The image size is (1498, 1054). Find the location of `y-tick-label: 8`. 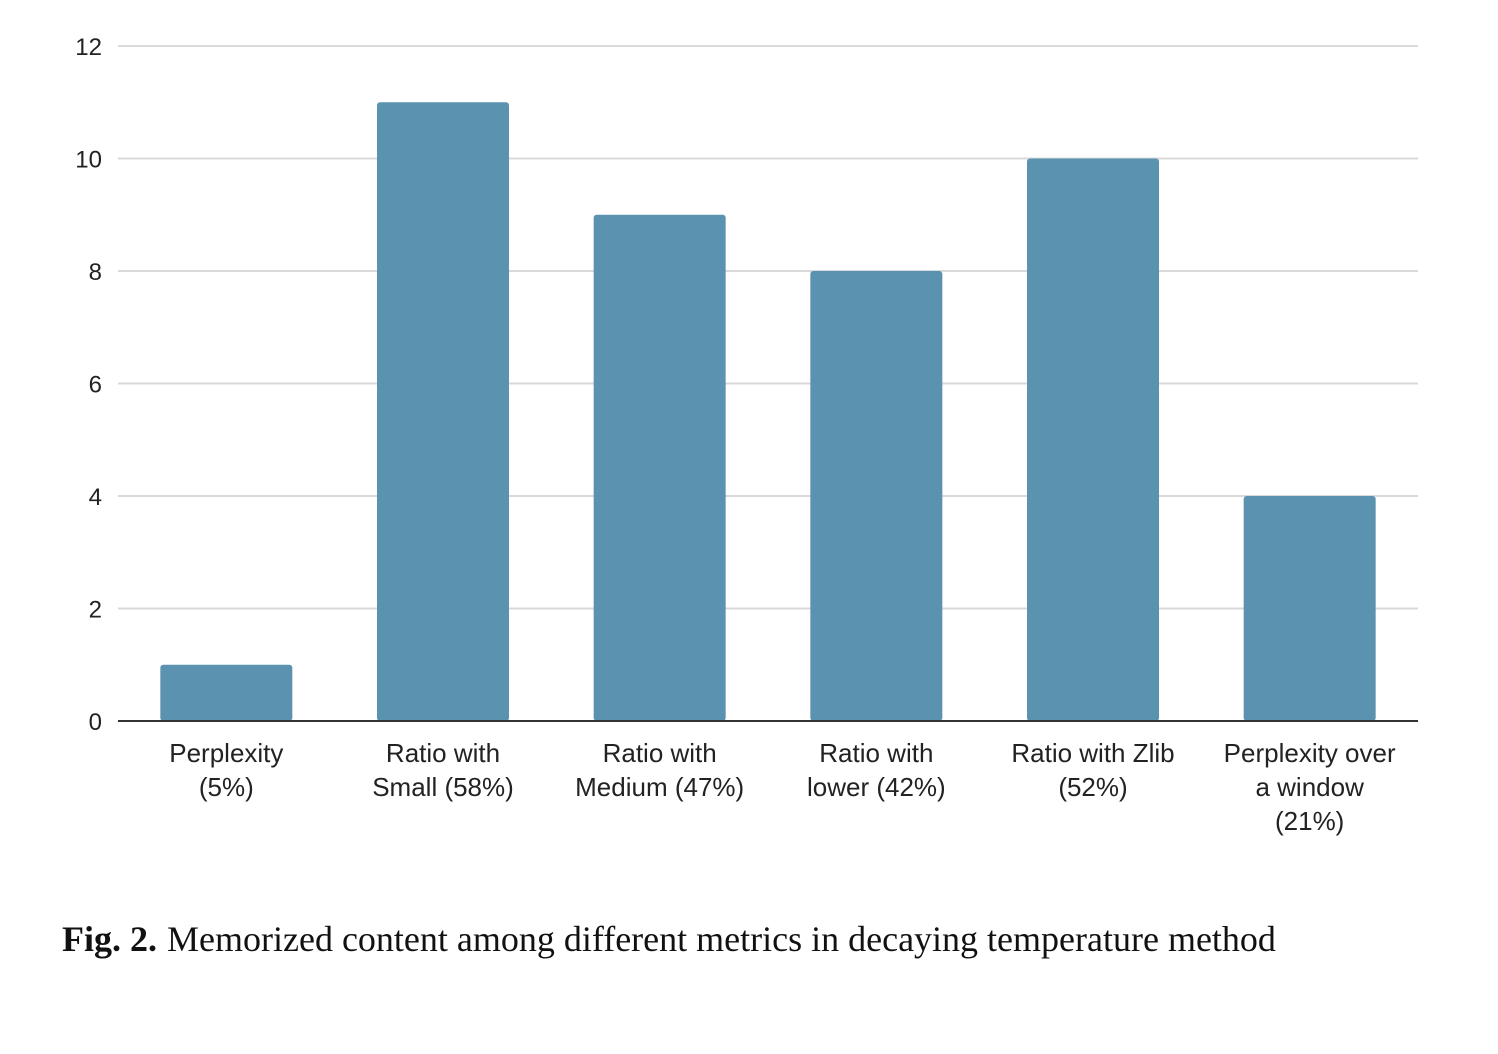

y-tick-label: 8 is located at coordinates (95, 272).